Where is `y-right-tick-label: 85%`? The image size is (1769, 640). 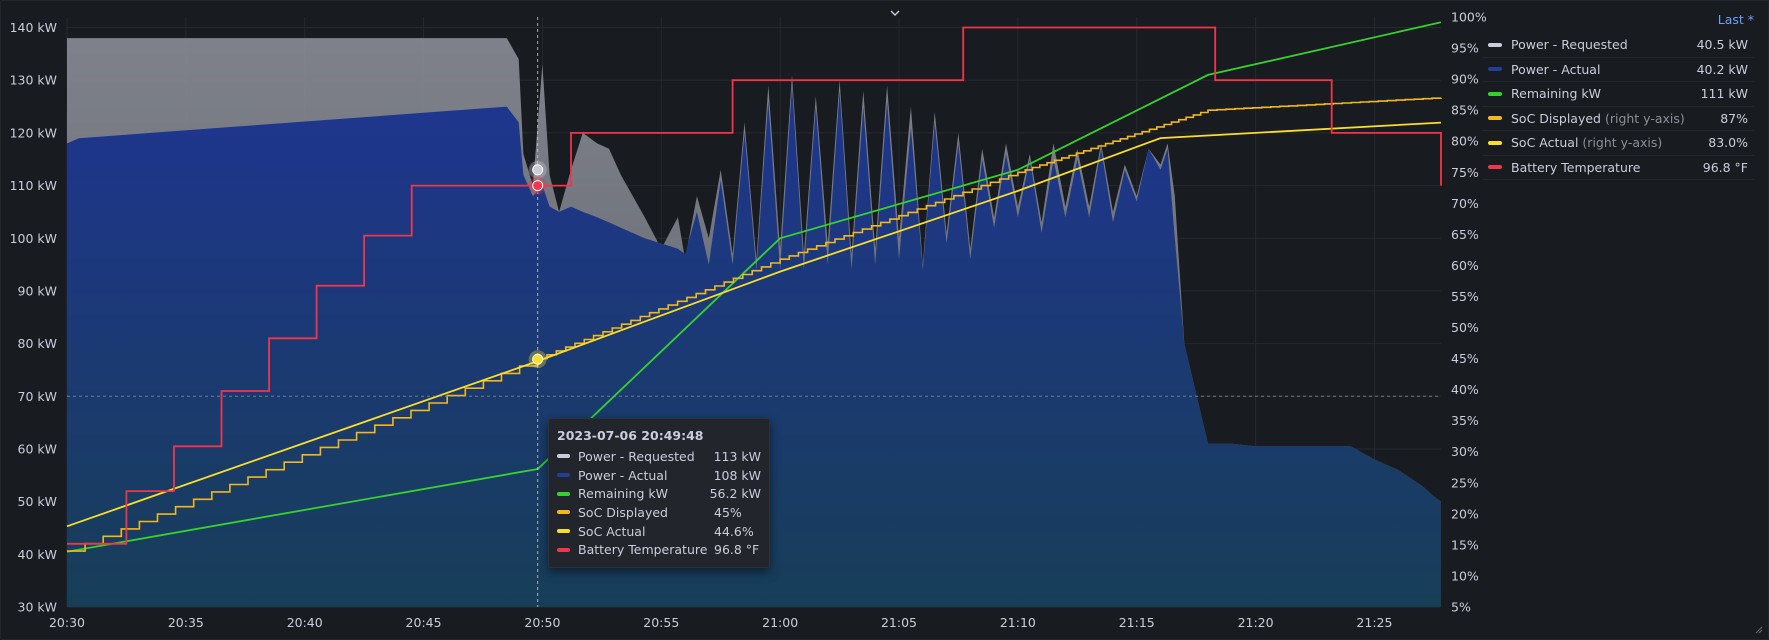
y-right-tick-label: 85% is located at coordinates (1465, 110).